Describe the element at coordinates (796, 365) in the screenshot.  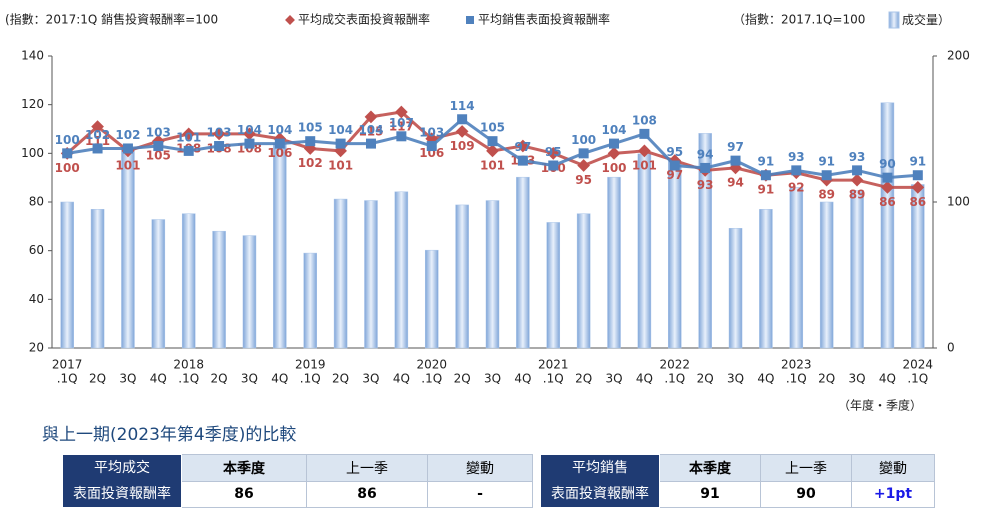
I see `x-tick-label: 2023` at that location.